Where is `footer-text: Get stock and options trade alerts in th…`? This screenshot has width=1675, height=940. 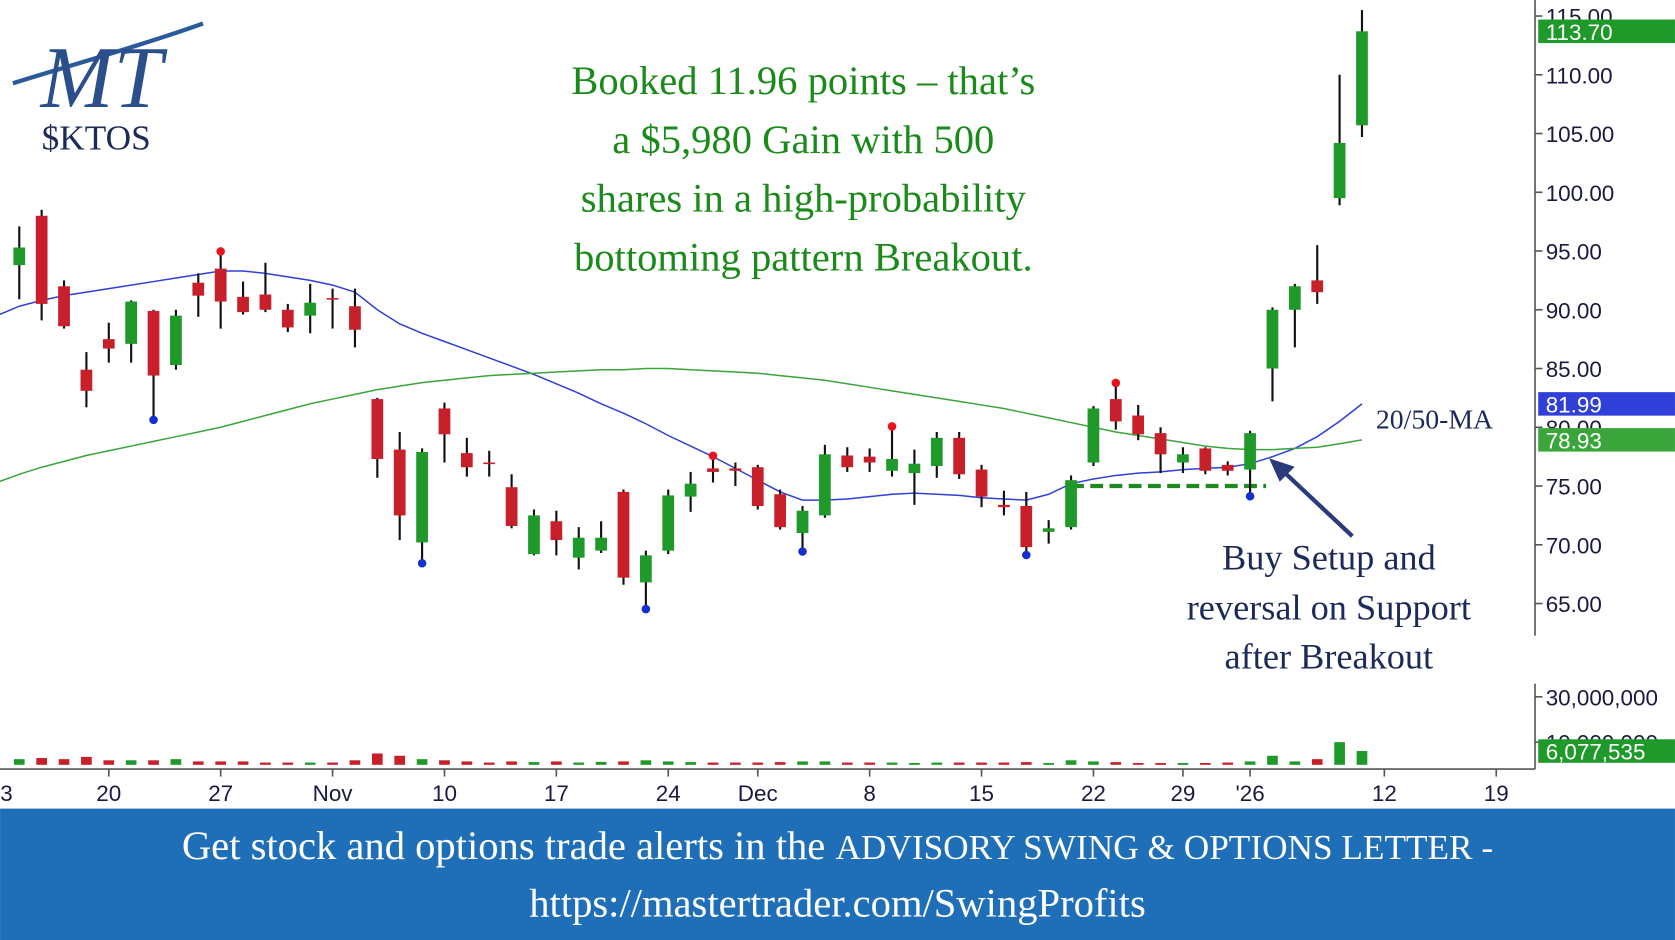 footer-text: Get stock and options trade alerts in th… is located at coordinates (509, 845).